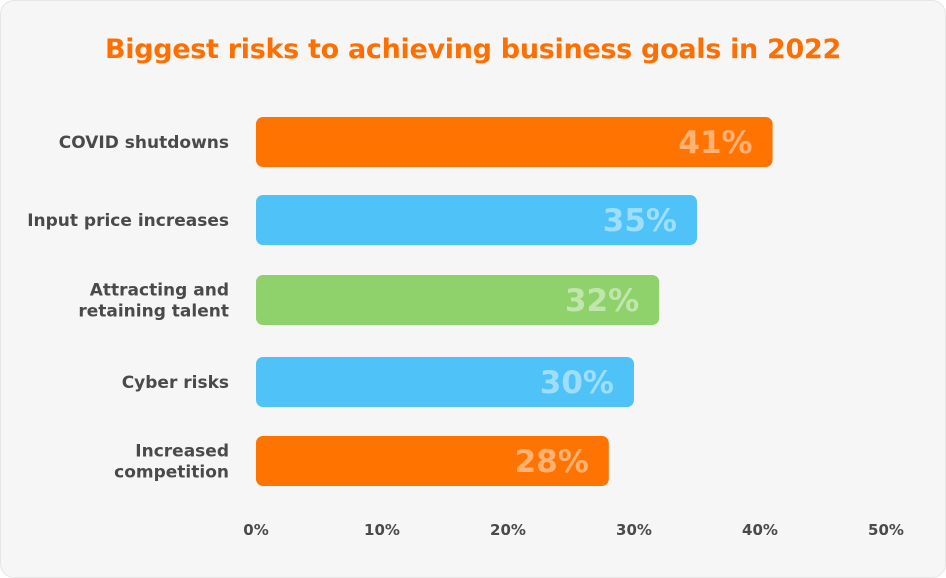 Image resolution: width=946 pixels, height=578 pixels. I want to click on x-tick-label: 10%, so click(382, 530).